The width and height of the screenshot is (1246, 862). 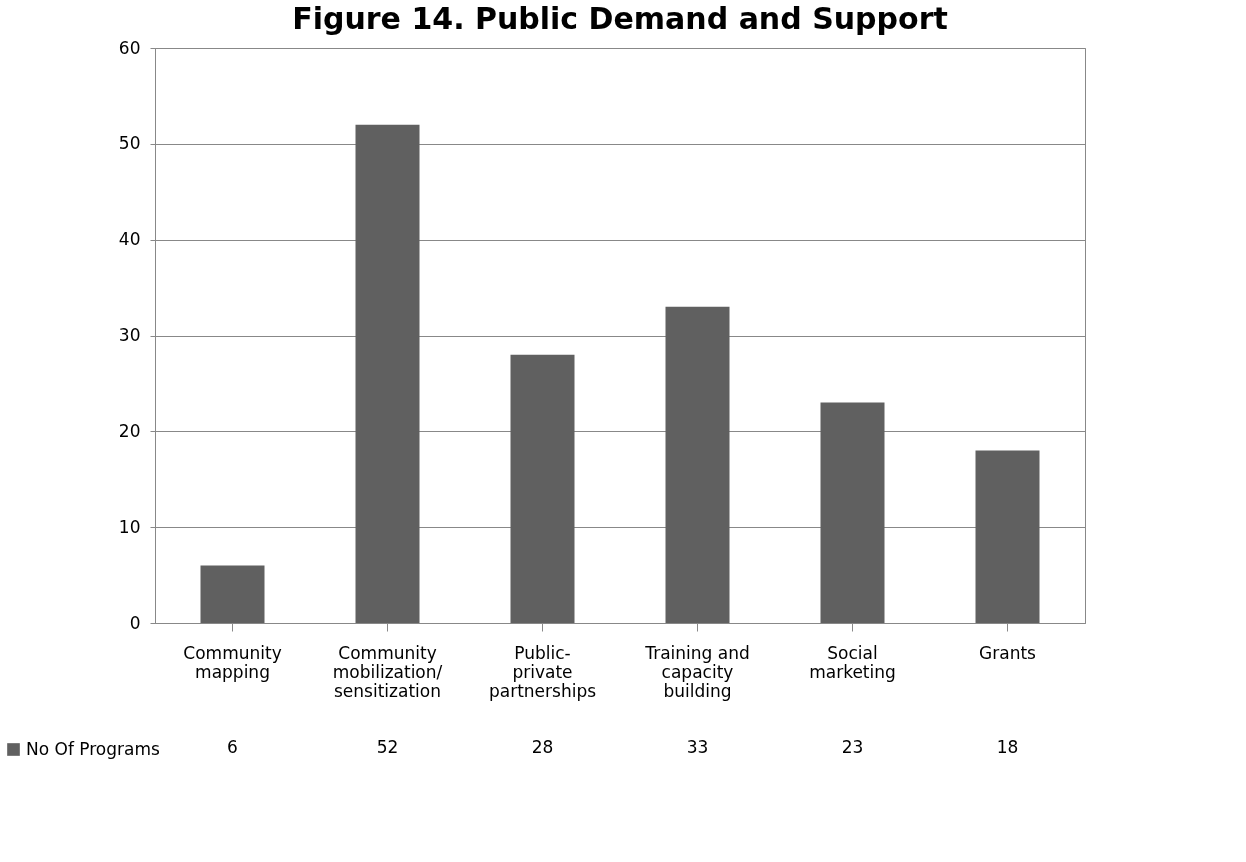 I want to click on y-tick-label: 10, so click(x=129, y=526).